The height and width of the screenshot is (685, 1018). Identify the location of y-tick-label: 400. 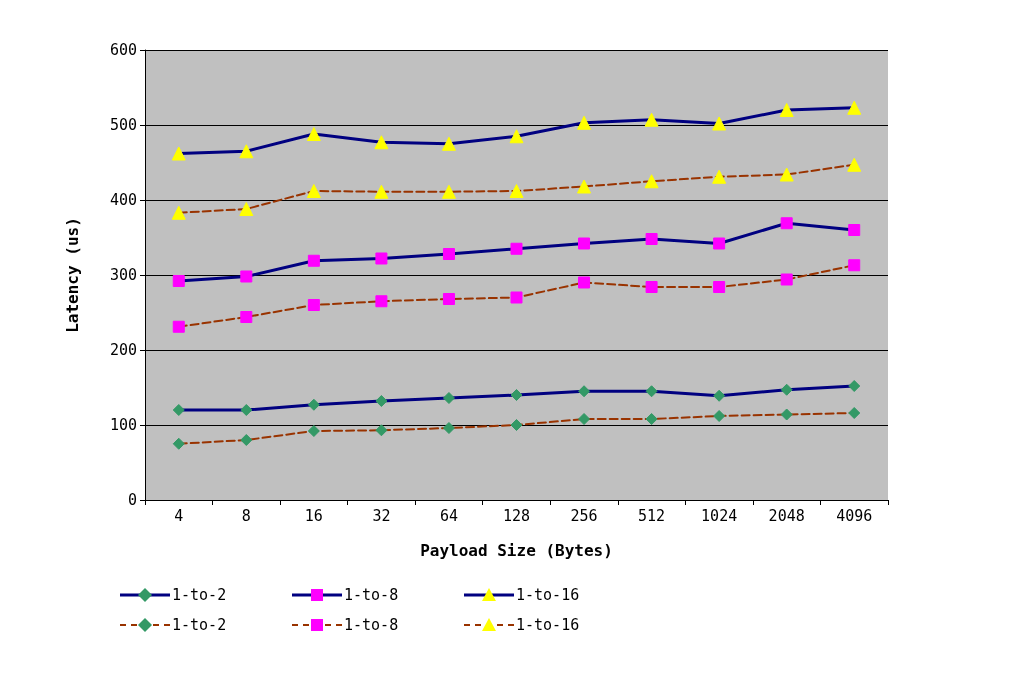
(123, 200).